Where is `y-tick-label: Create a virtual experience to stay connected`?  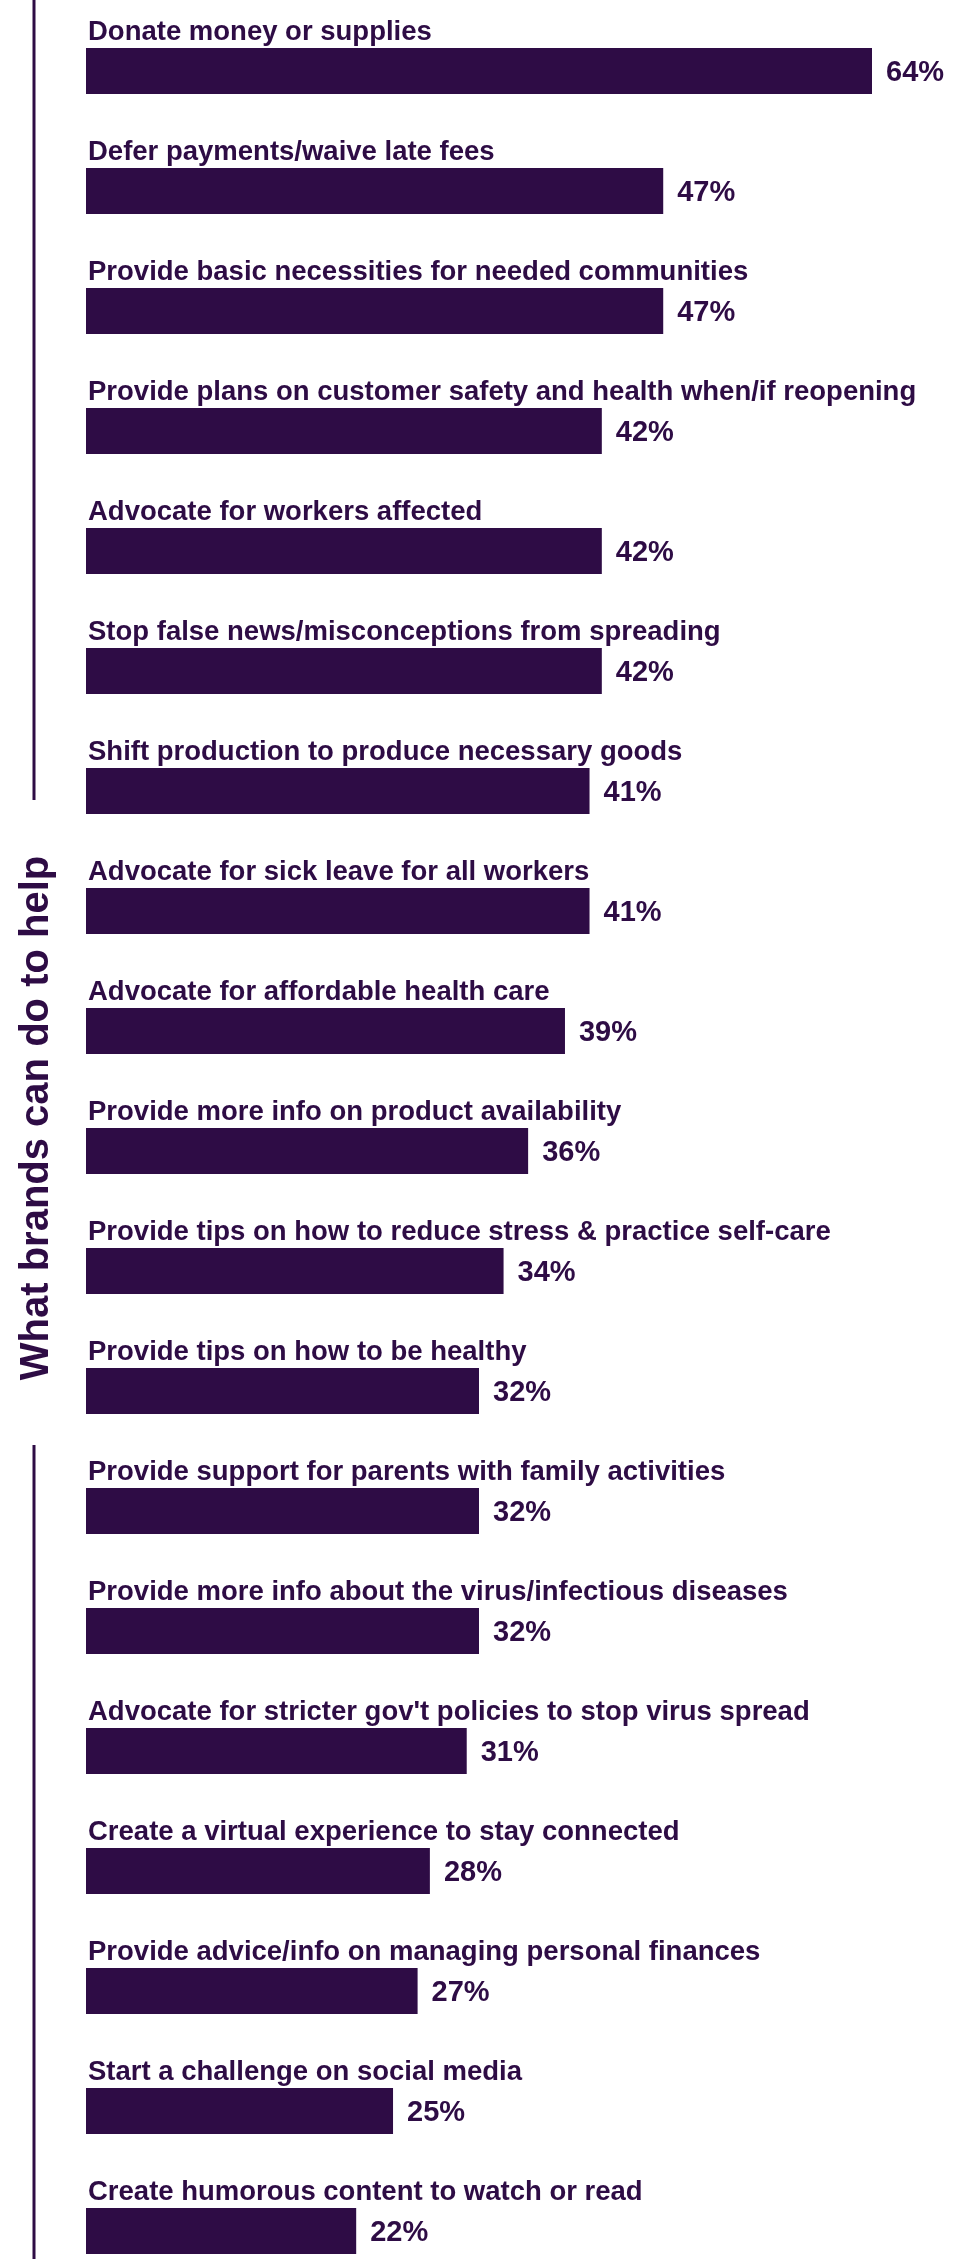
y-tick-label: Create a virtual experience to stay connected is located at coordinates (384, 1830).